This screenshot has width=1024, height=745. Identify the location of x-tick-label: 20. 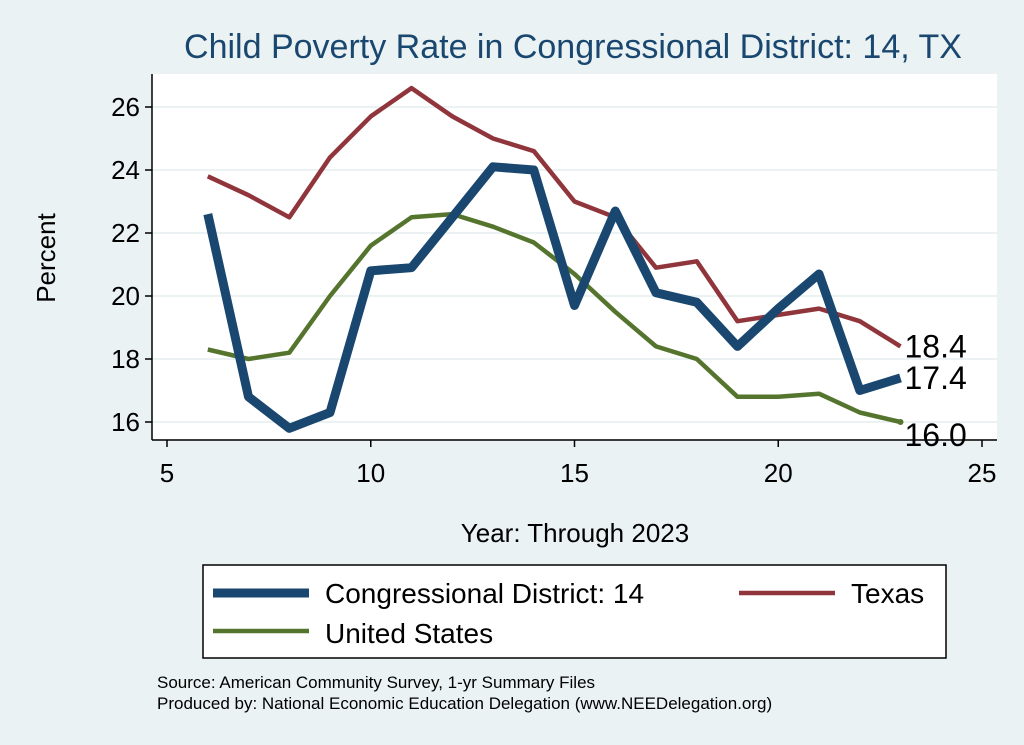
(778, 473).